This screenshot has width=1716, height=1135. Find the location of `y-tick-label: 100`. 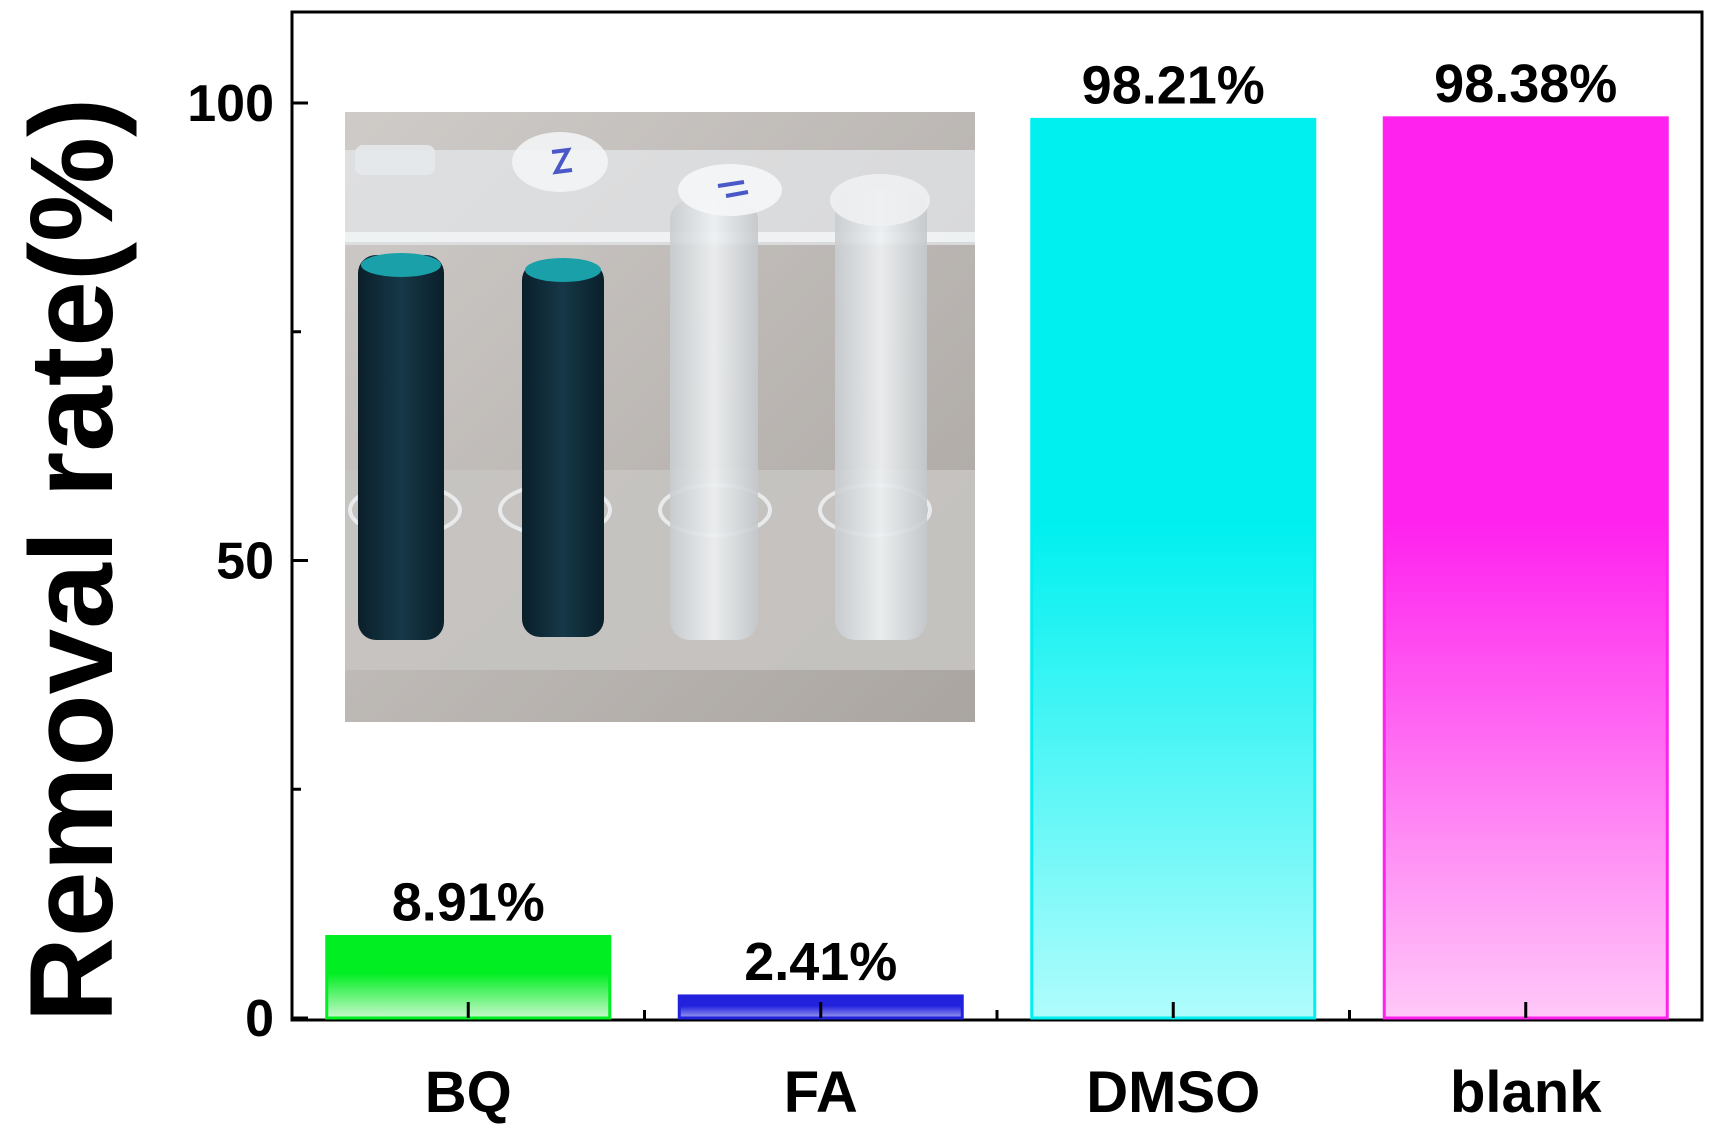

y-tick-label: 100 is located at coordinates (230, 104).